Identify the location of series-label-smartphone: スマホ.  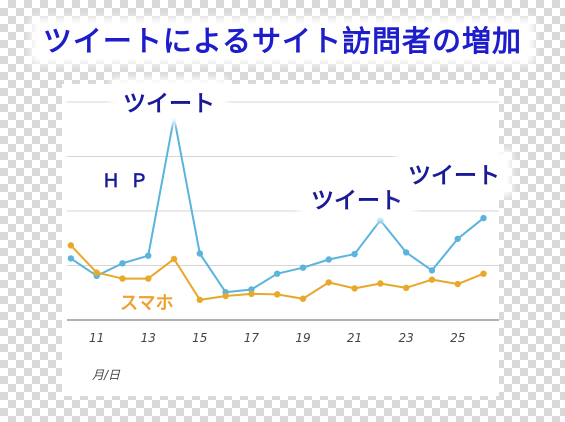
(147, 303).